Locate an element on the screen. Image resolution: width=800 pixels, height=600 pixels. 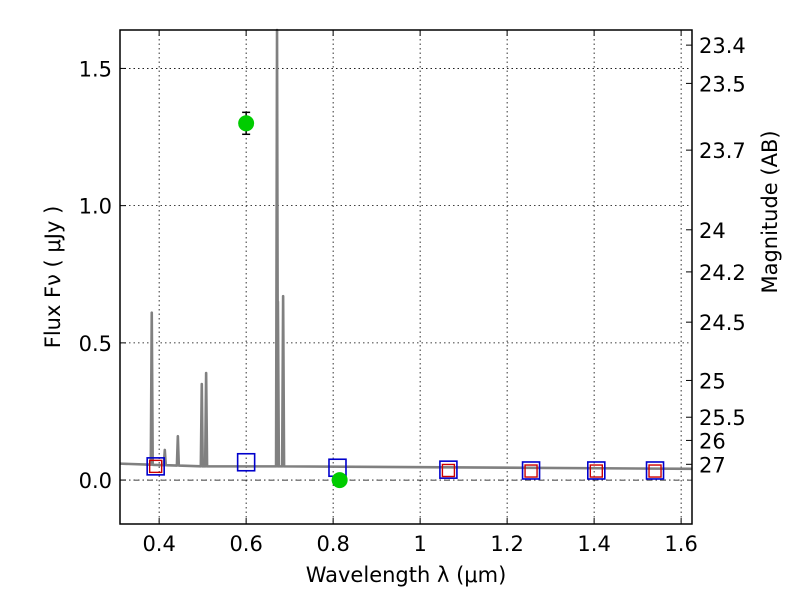
magnitude-tick-label: 23.5 is located at coordinates (722, 84).